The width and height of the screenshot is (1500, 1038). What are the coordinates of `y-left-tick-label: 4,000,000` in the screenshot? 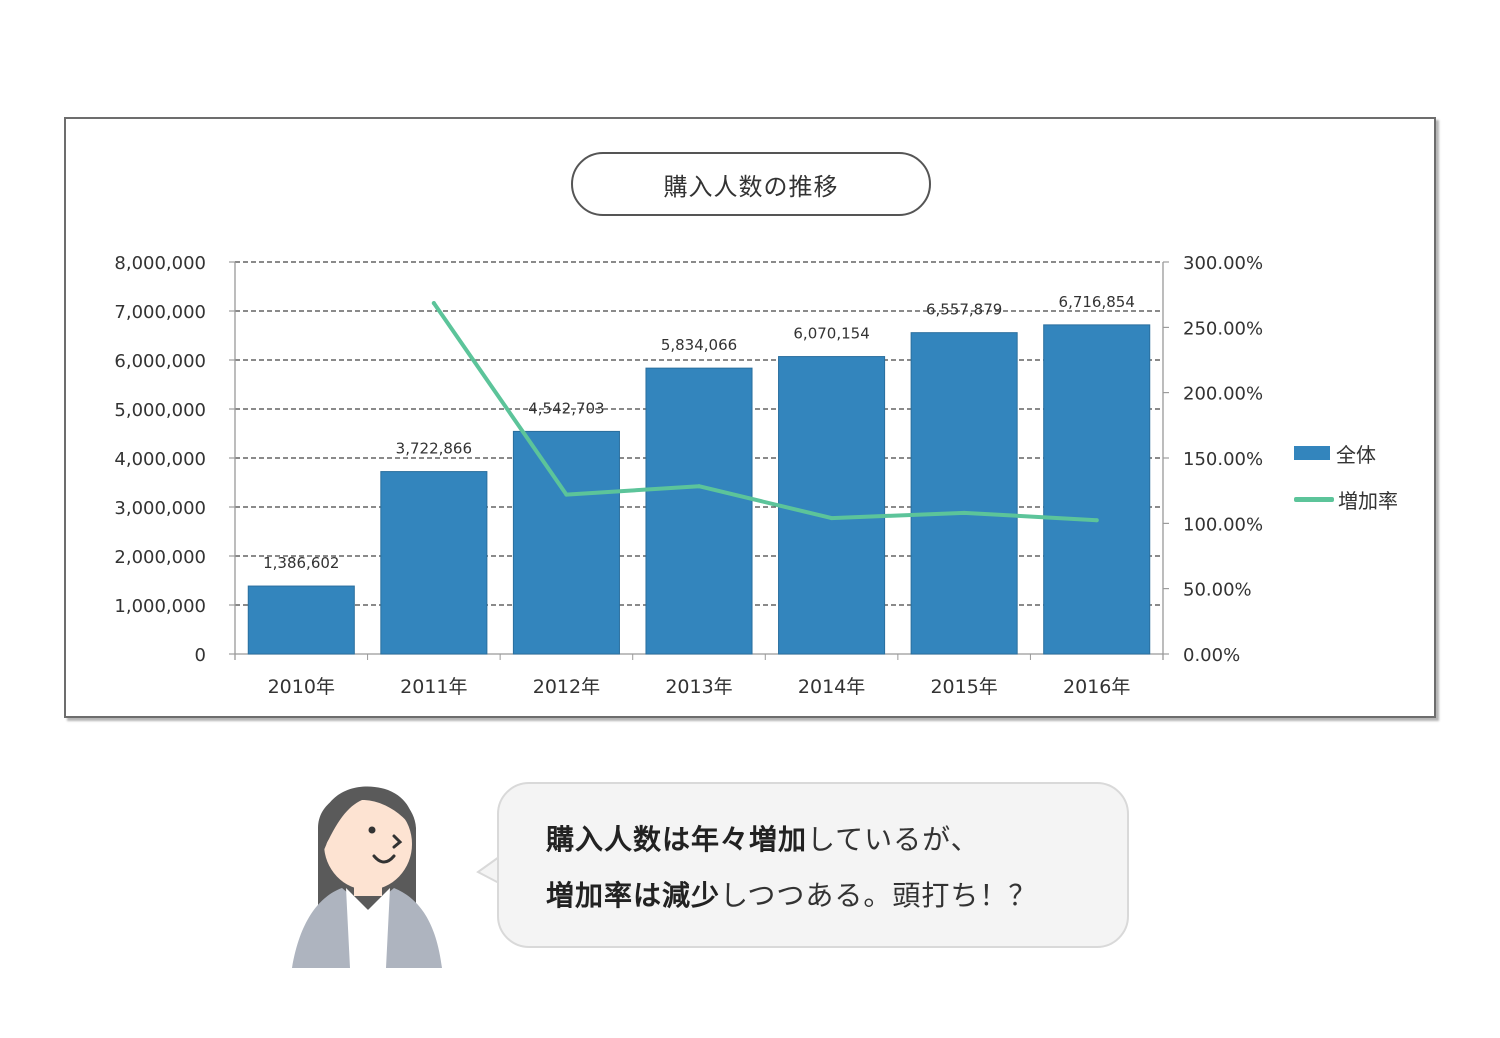 It's located at (160, 459).